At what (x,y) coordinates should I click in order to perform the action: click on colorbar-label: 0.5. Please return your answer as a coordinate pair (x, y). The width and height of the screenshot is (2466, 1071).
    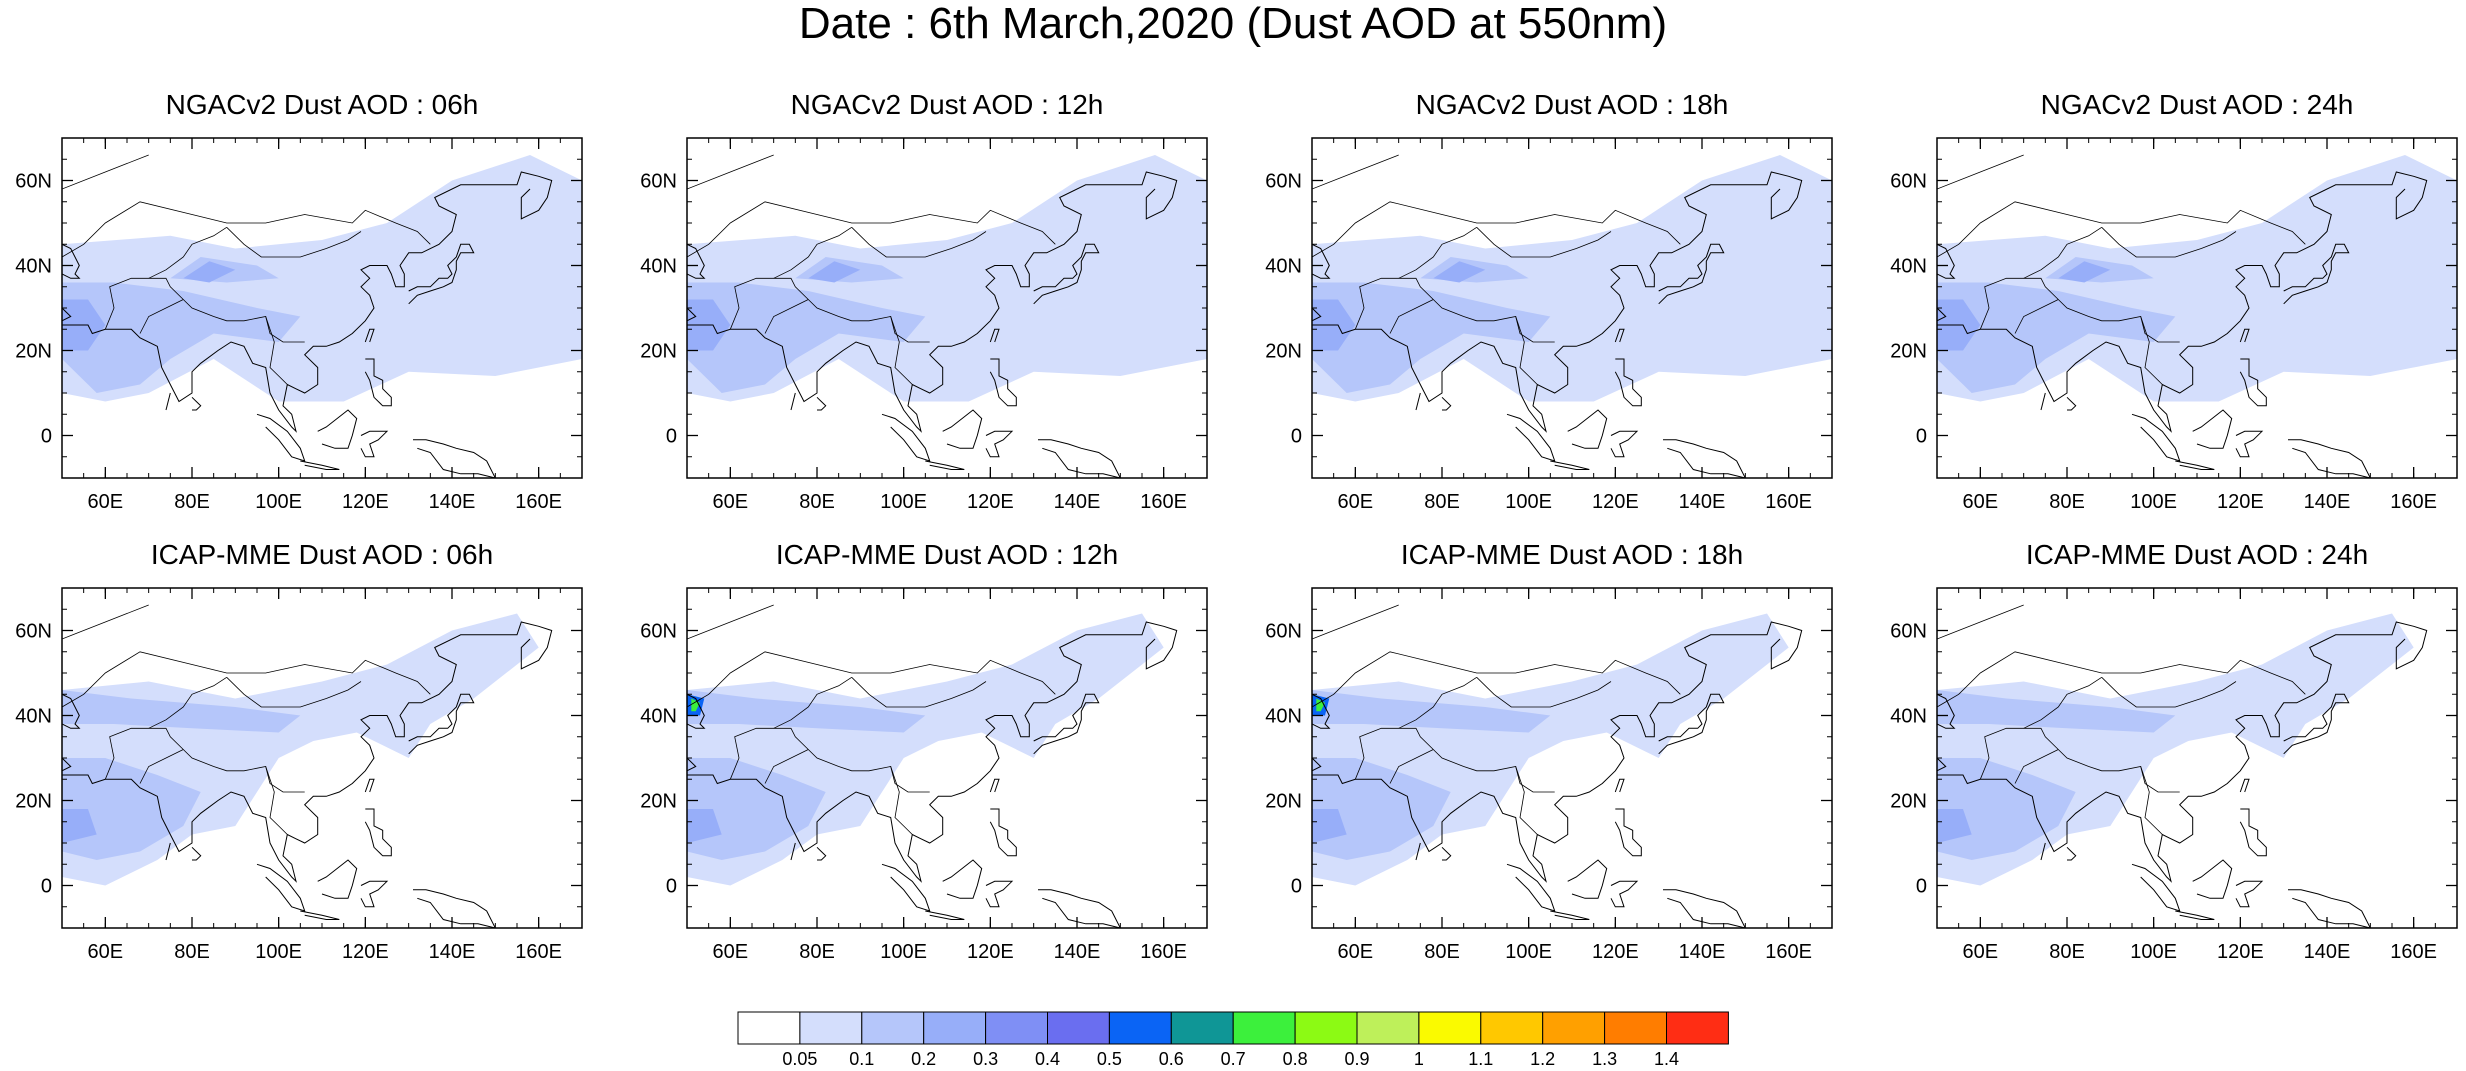
    Looking at the image, I should click on (1109, 1058).